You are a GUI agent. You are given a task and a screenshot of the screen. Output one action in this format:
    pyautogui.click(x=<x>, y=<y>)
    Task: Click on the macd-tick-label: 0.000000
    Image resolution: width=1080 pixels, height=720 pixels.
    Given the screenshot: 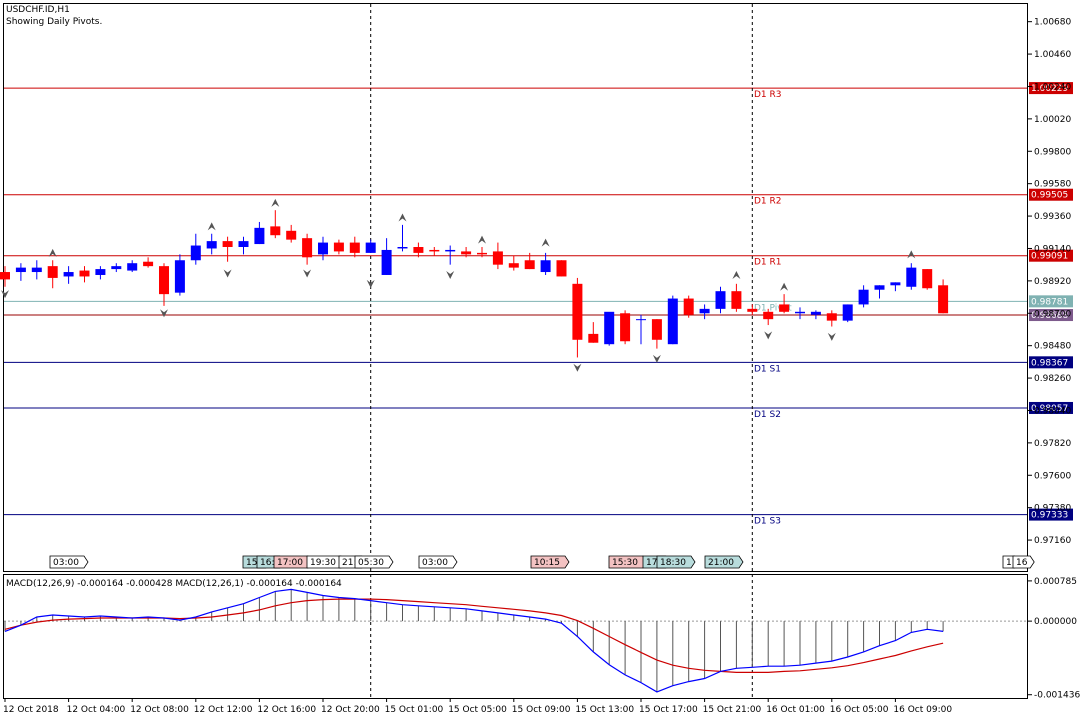 What is the action you would take?
    pyautogui.click(x=1055, y=622)
    